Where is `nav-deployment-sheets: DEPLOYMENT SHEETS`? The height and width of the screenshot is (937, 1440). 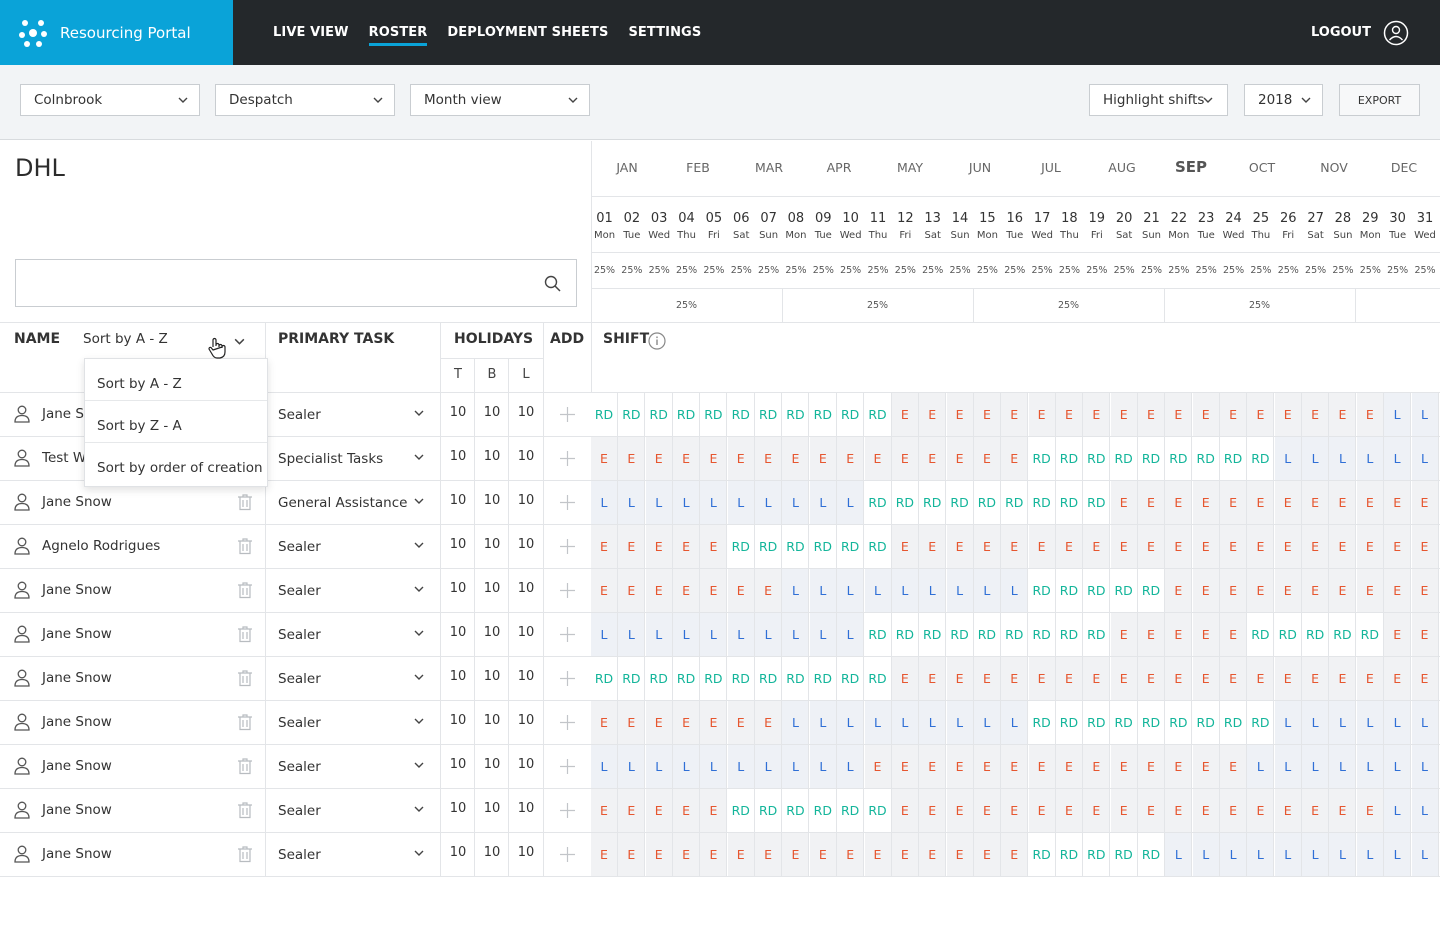 nav-deployment-sheets: DEPLOYMENT SHEETS is located at coordinates (528, 32).